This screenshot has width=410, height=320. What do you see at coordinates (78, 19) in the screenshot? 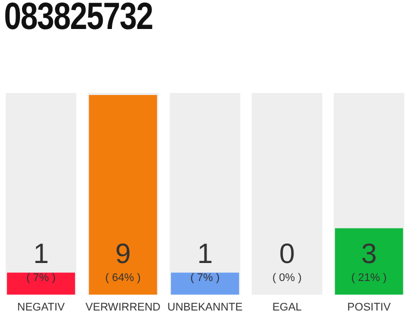
I see `chart-title: 083825732` at bounding box center [78, 19].